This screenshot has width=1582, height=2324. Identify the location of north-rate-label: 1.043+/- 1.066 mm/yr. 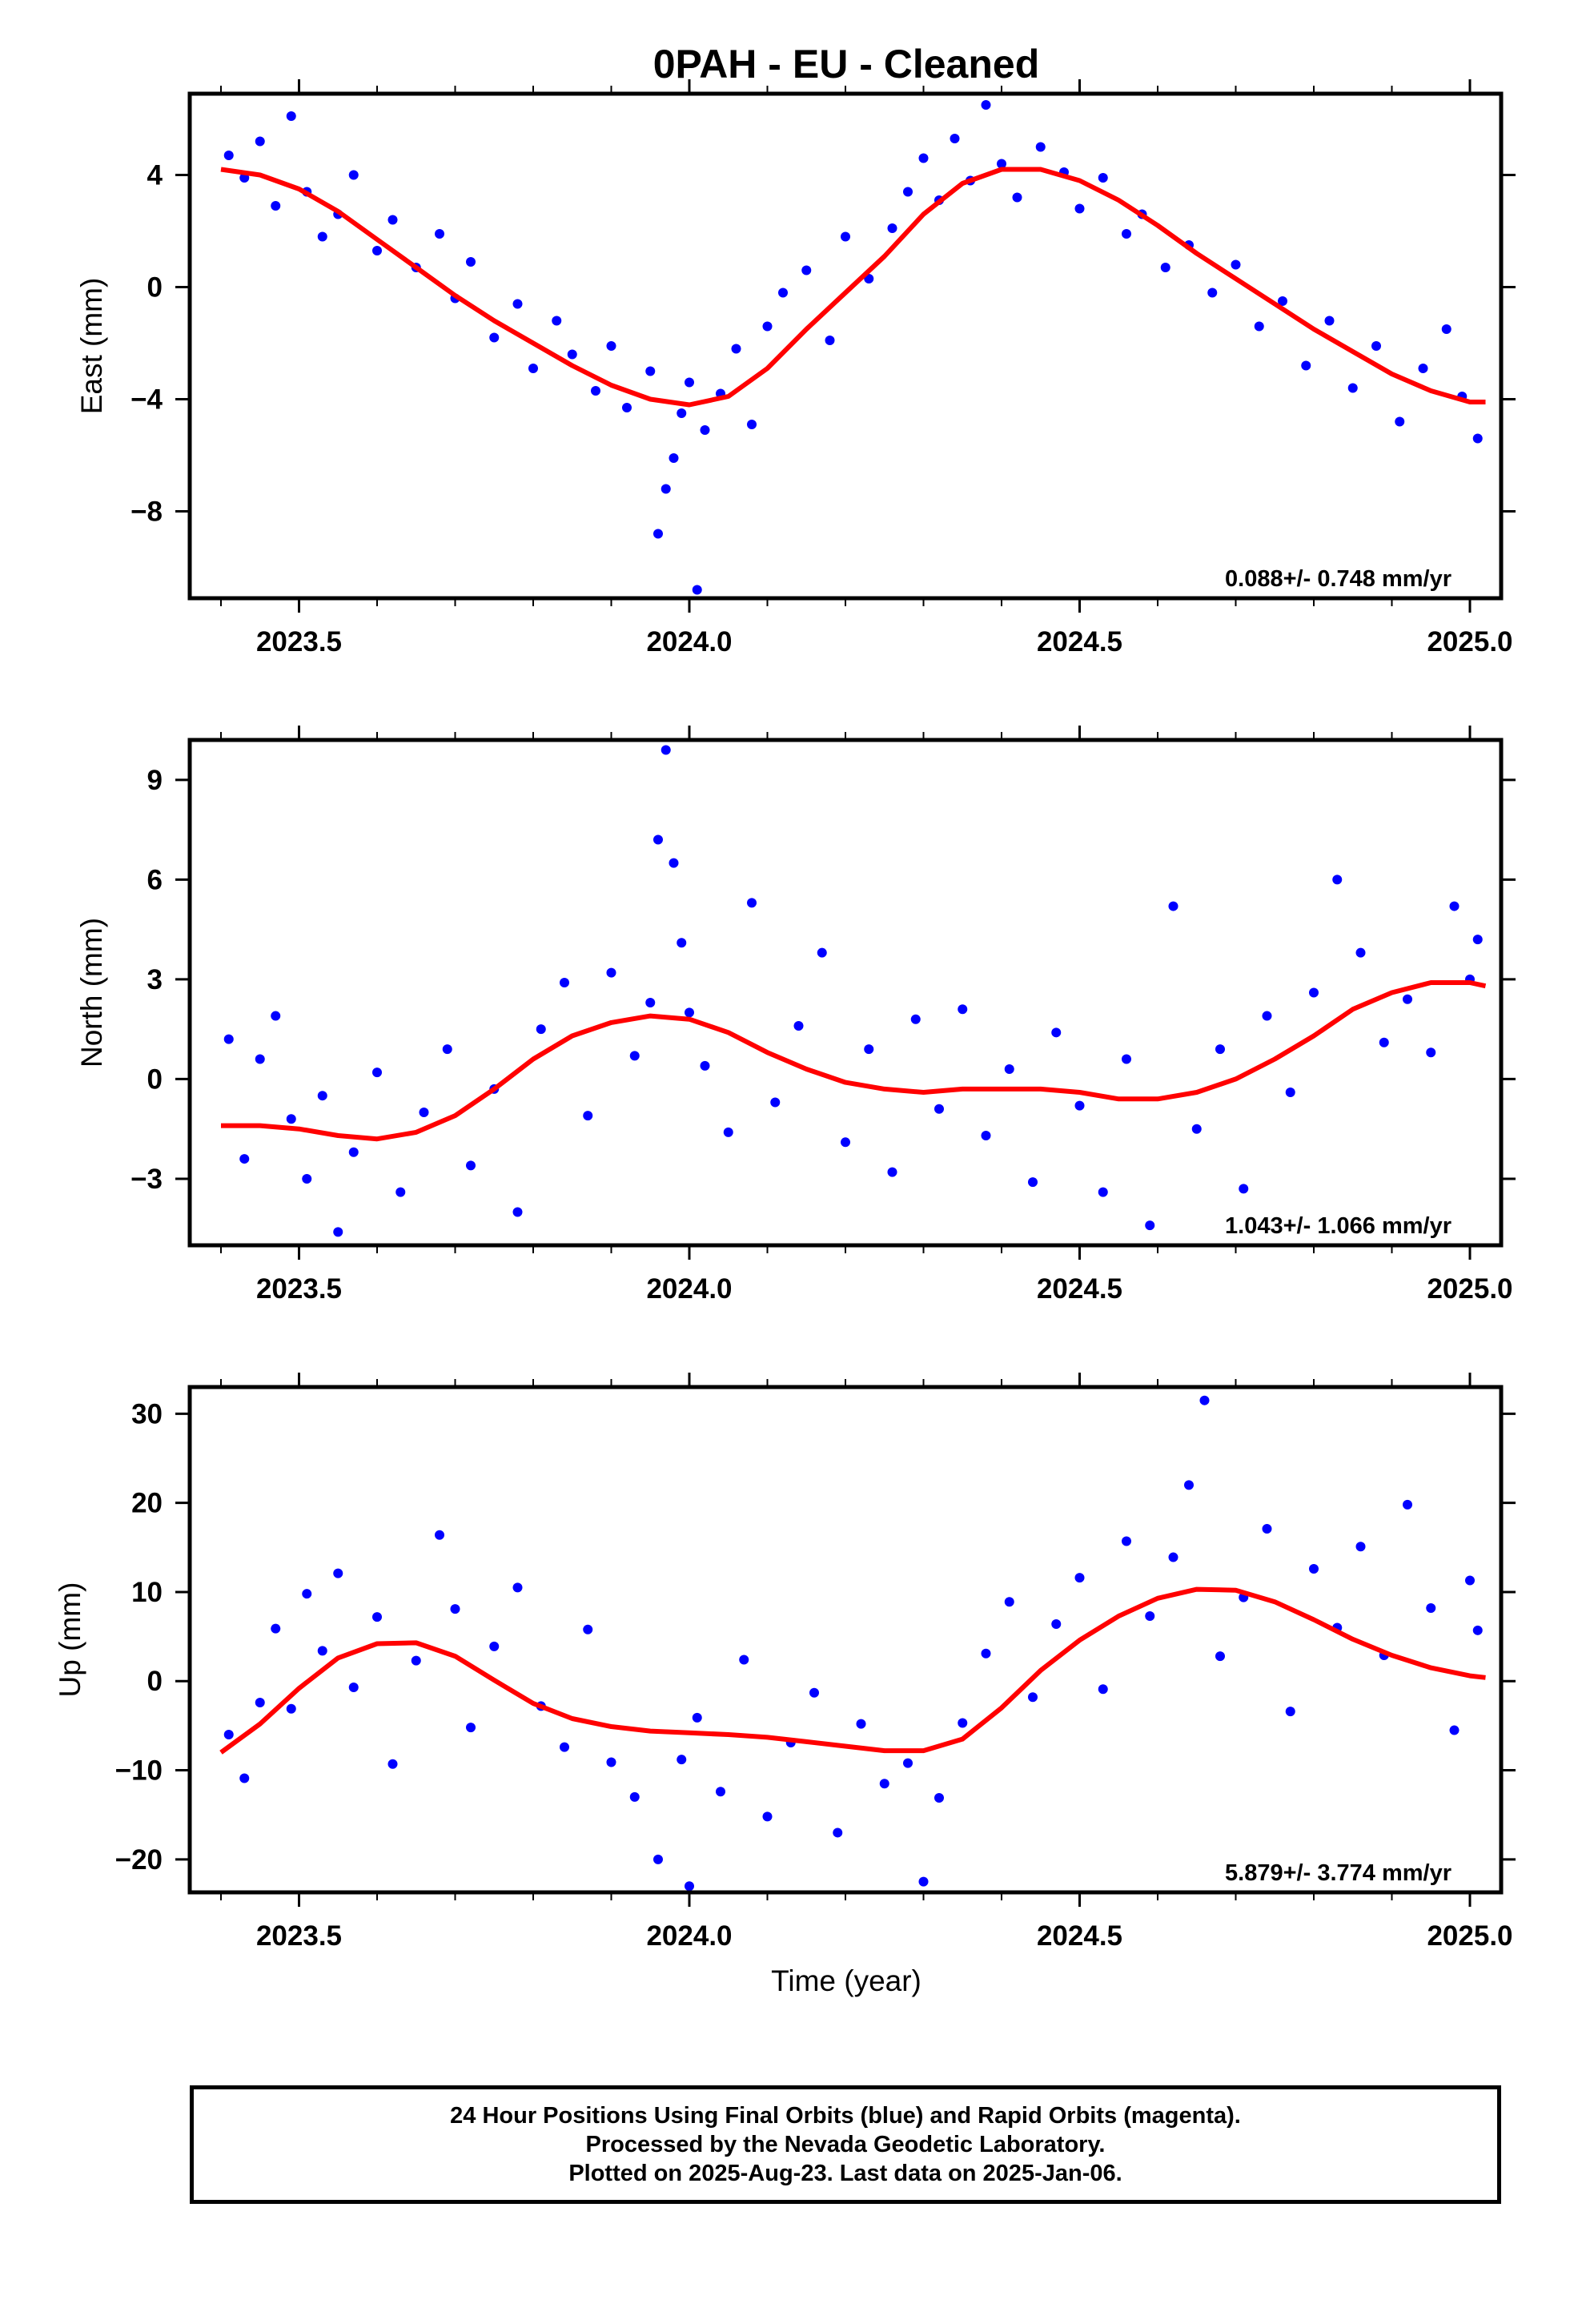
(1338, 1226).